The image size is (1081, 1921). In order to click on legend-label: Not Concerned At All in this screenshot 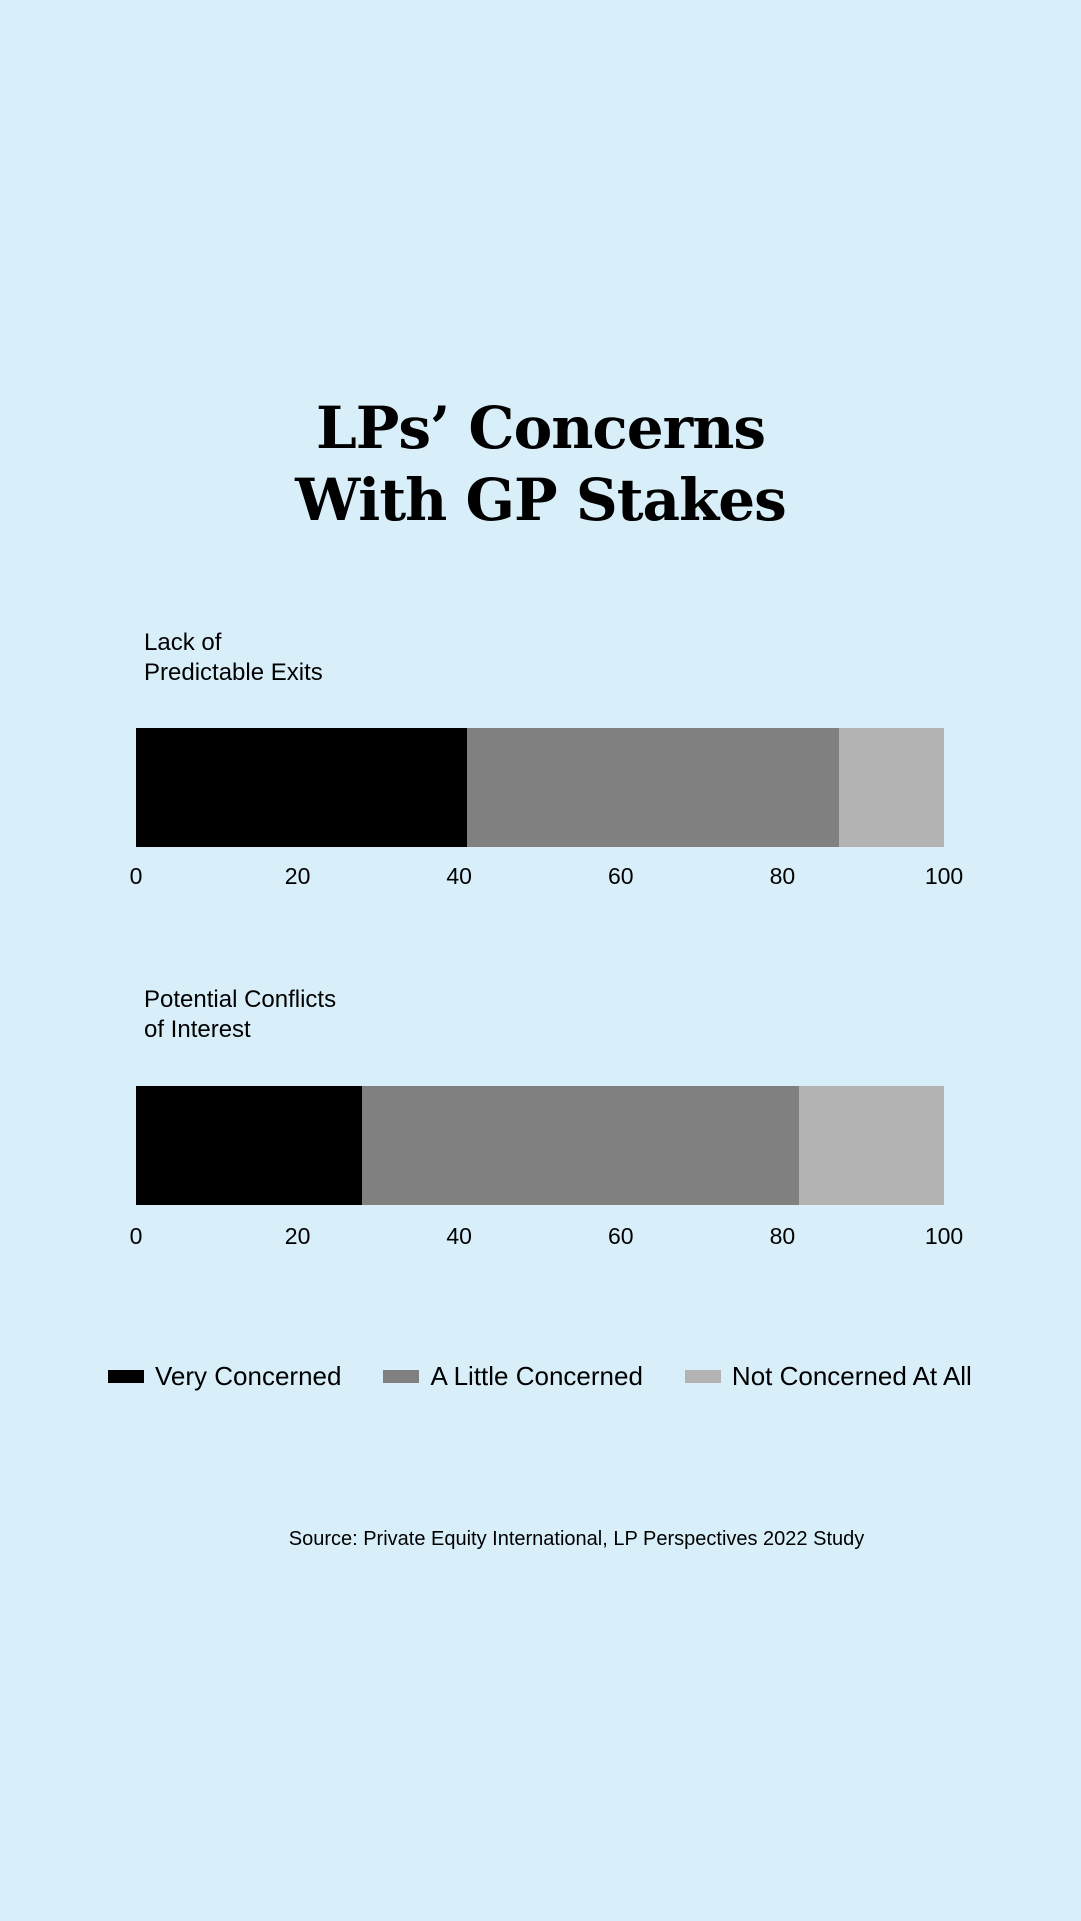, I will do `click(851, 1375)`.